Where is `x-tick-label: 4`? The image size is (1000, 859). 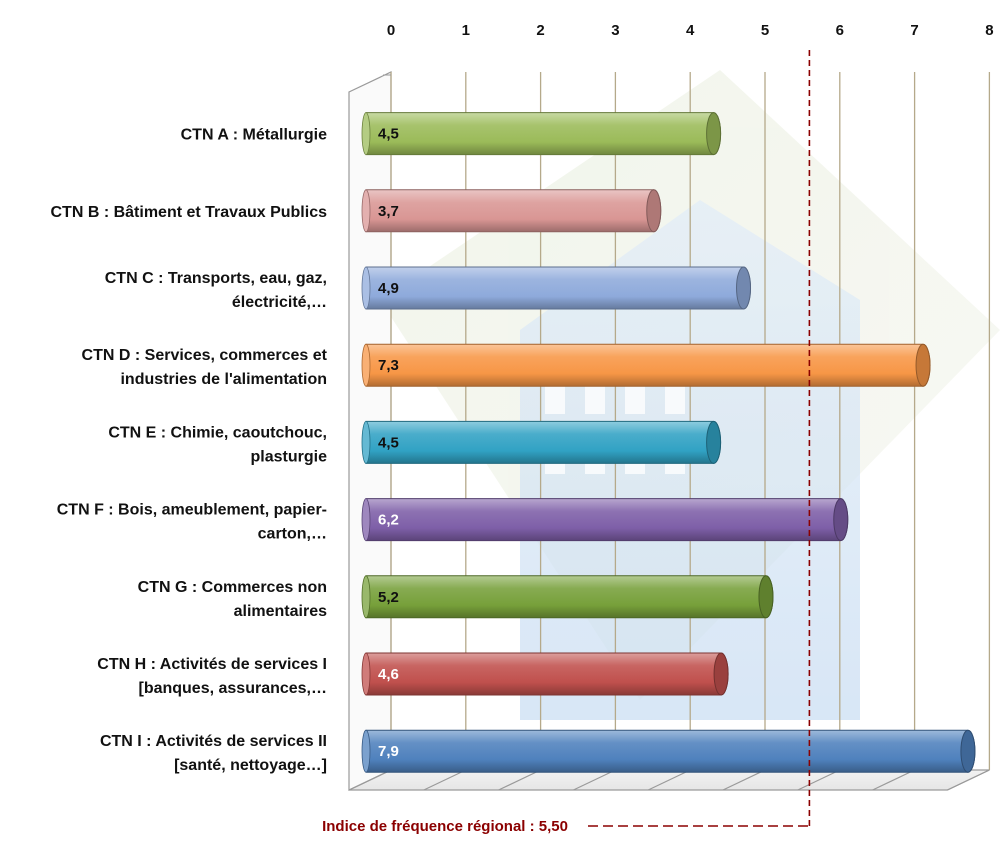
x-tick-label: 4 is located at coordinates (690, 30).